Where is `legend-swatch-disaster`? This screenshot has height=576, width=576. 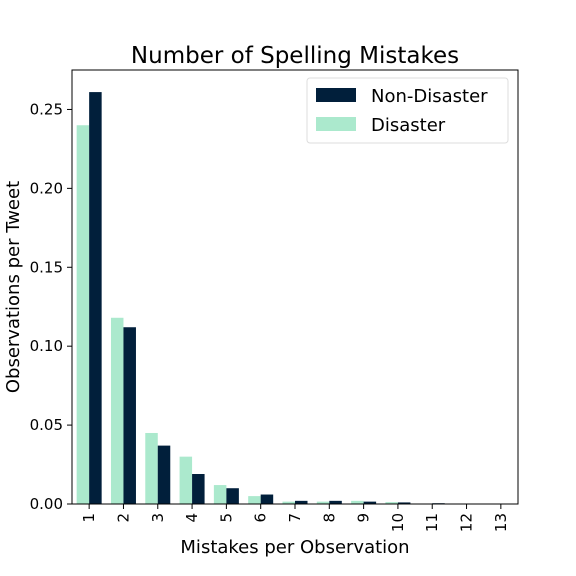
legend-swatch-disaster is located at coordinates (336, 124).